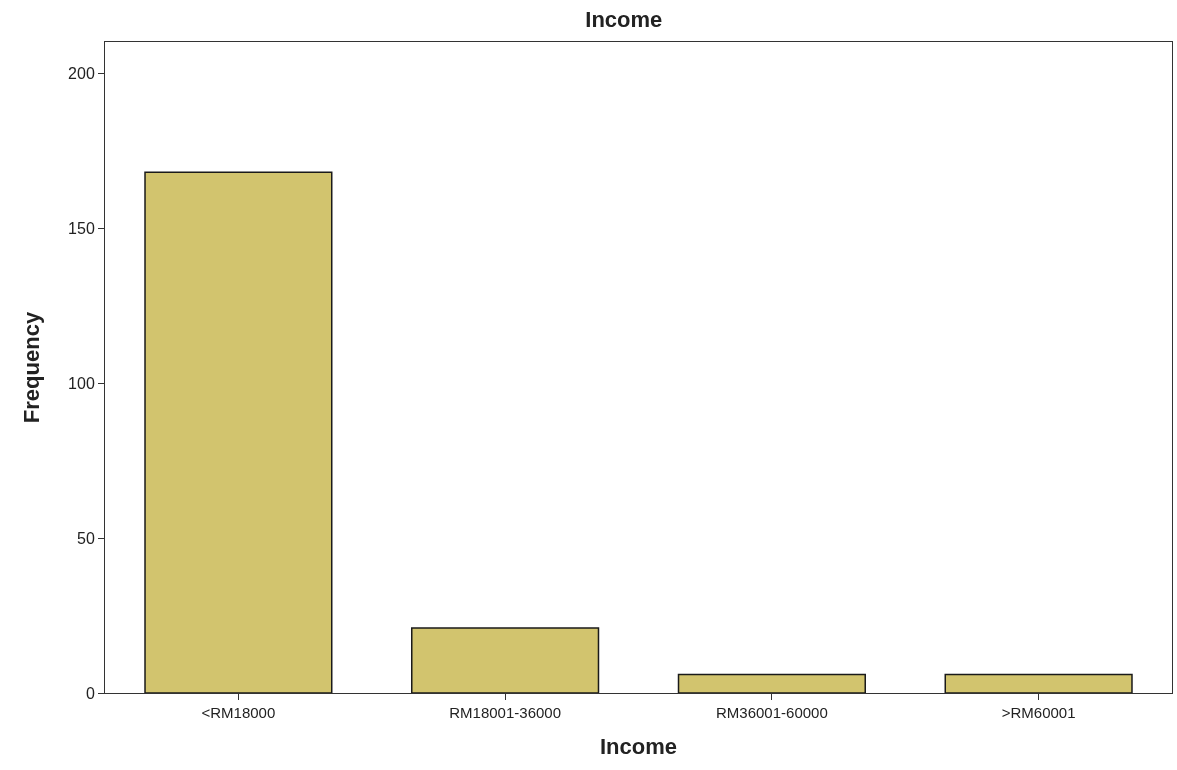 The height and width of the screenshot is (770, 1177). What do you see at coordinates (1038, 712) in the screenshot?
I see `x-tick-label: >RM60001` at bounding box center [1038, 712].